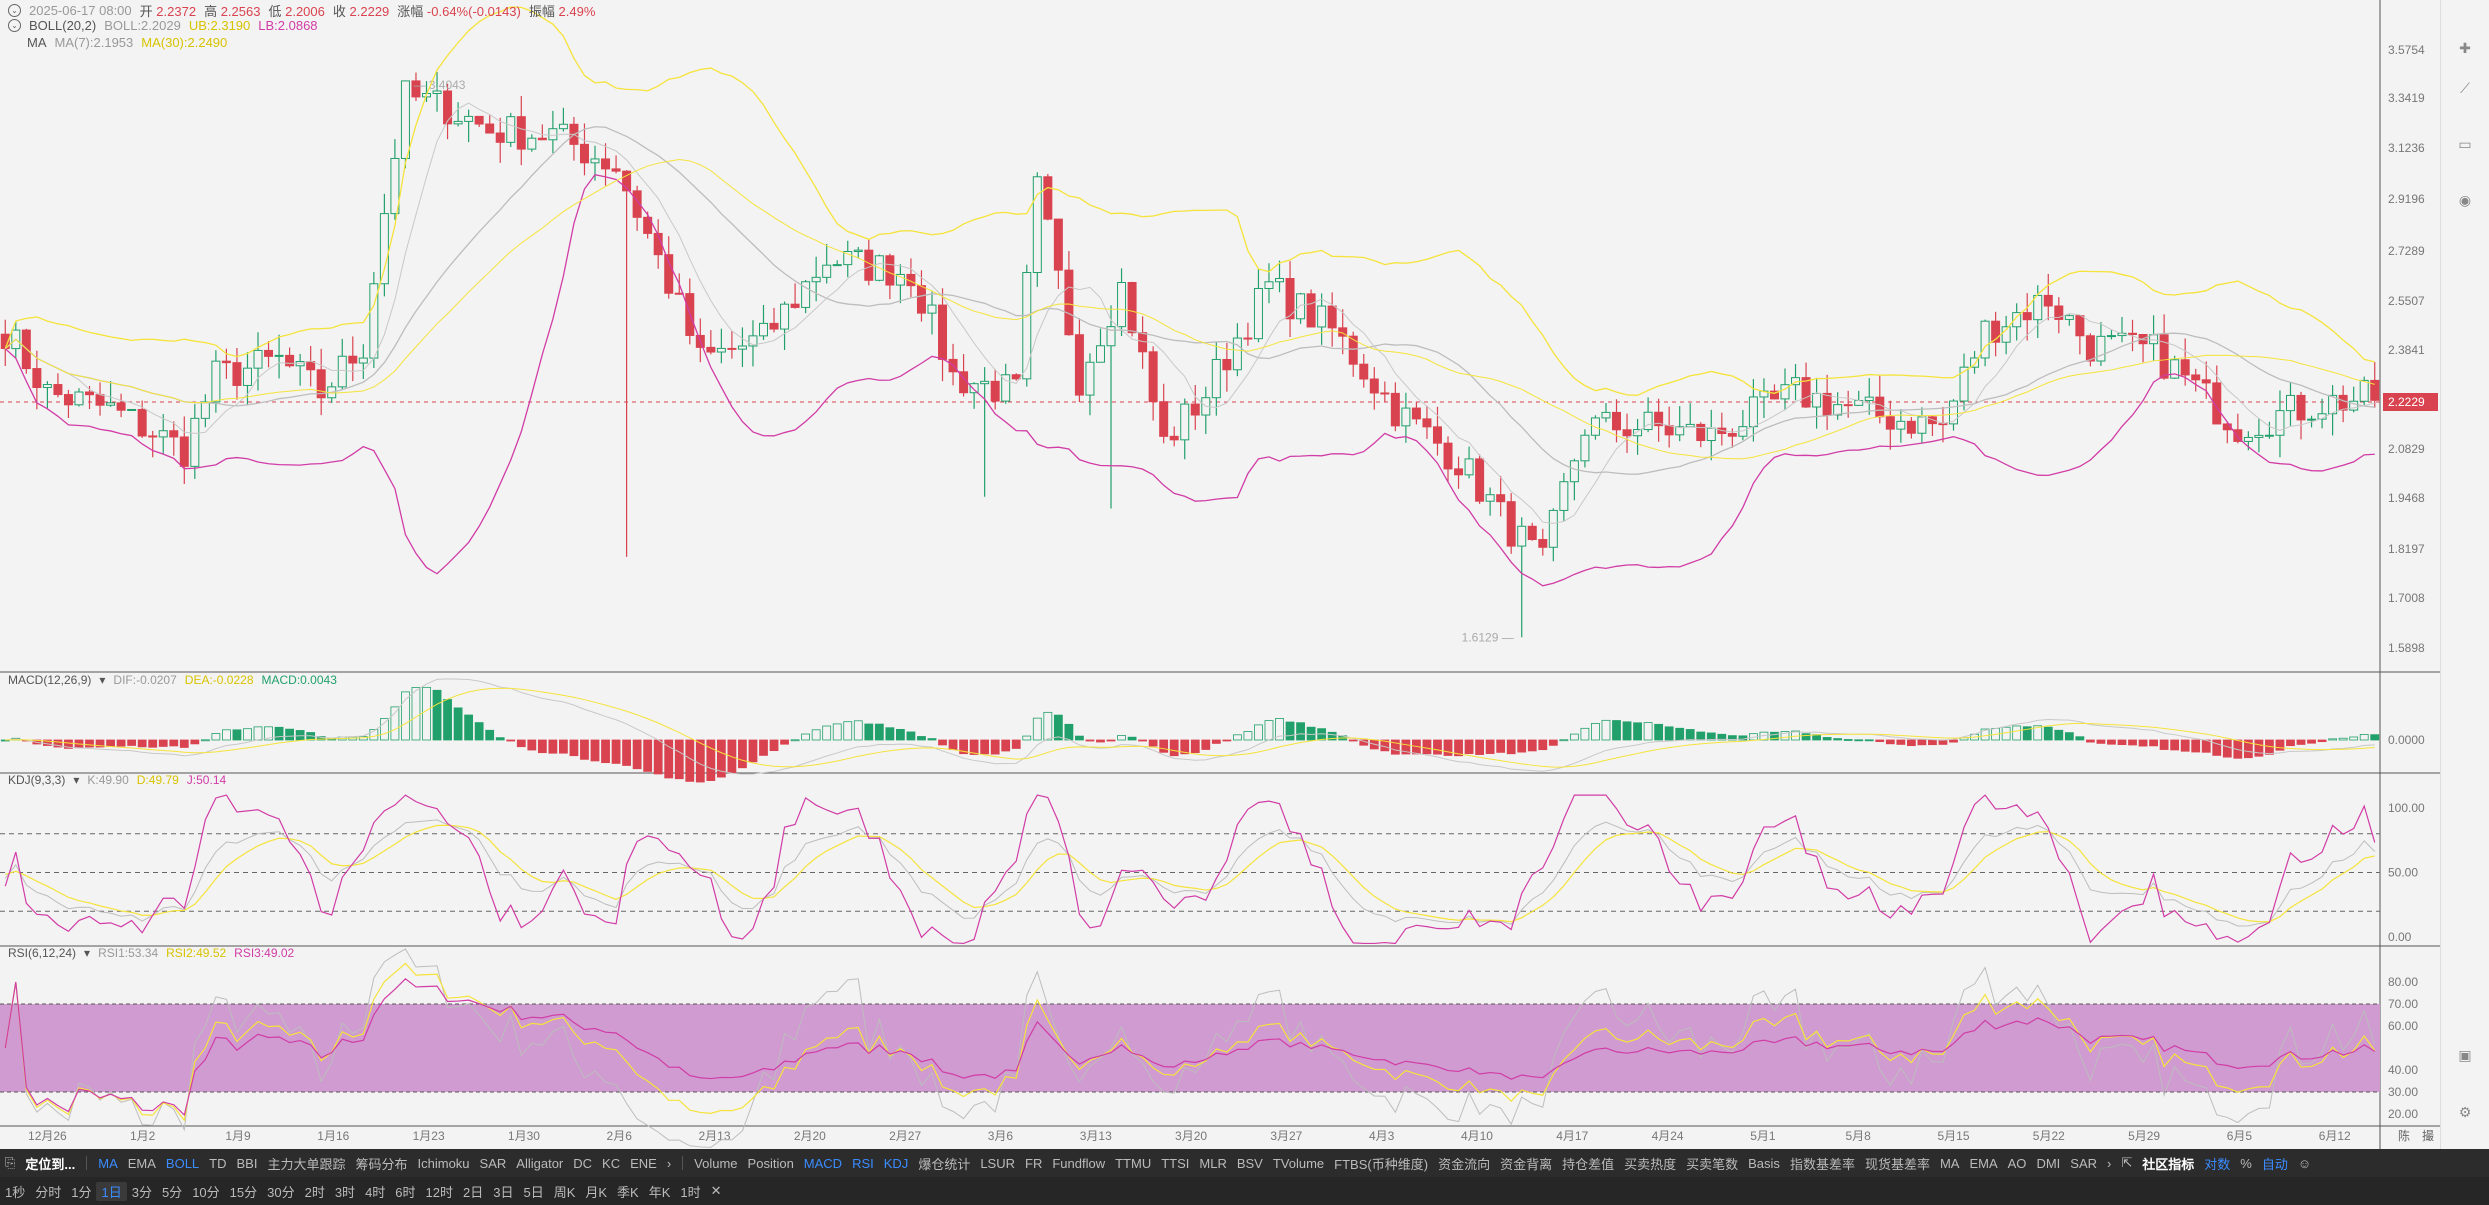 This screenshot has height=1205, width=2489. What do you see at coordinates (2084, 1163) in the screenshot?
I see `sub-indicator-sar: SAR` at bounding box center [2084, 1163].